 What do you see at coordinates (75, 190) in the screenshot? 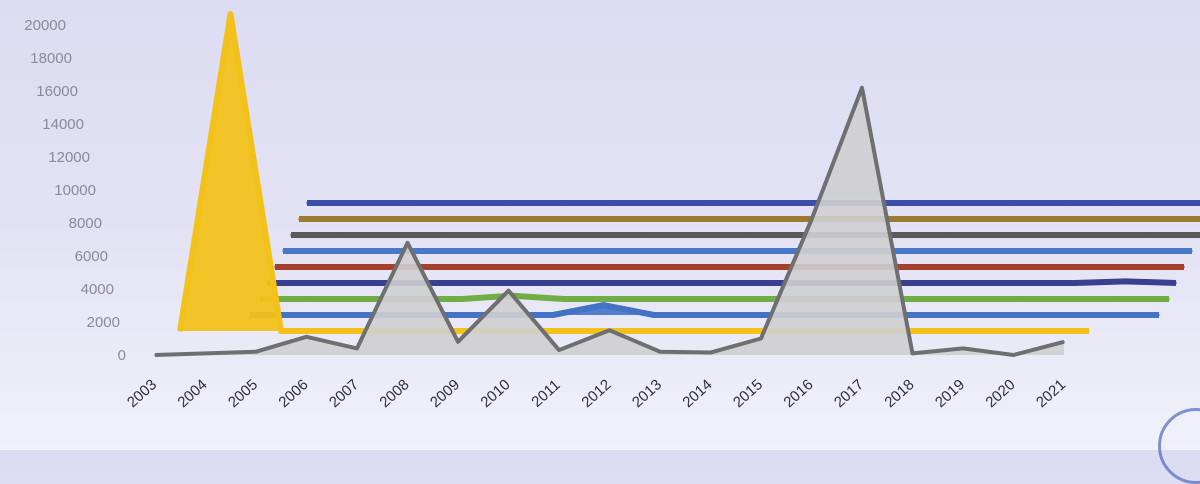
I see `y-tick-label: 10000` at bounding box center [75, 190].